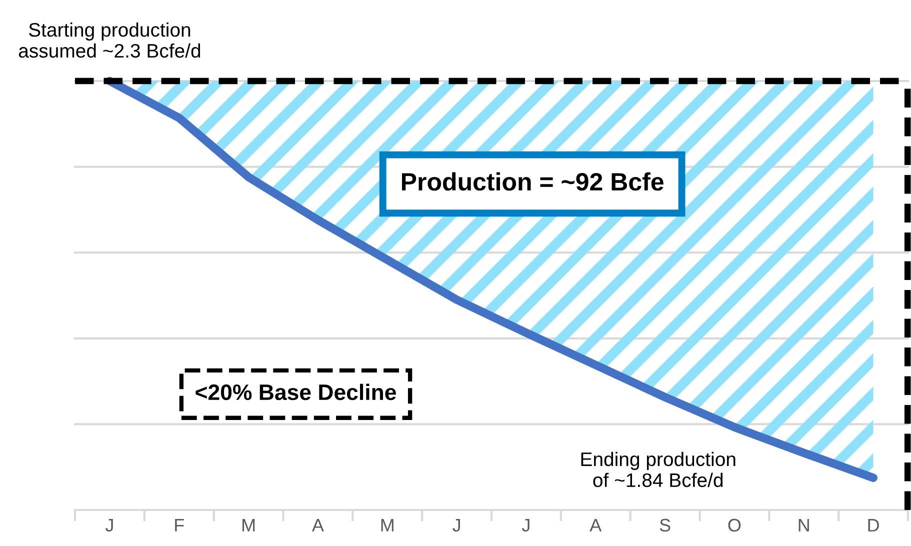  I want to click on x-tick-label: O, so click(734, 525).